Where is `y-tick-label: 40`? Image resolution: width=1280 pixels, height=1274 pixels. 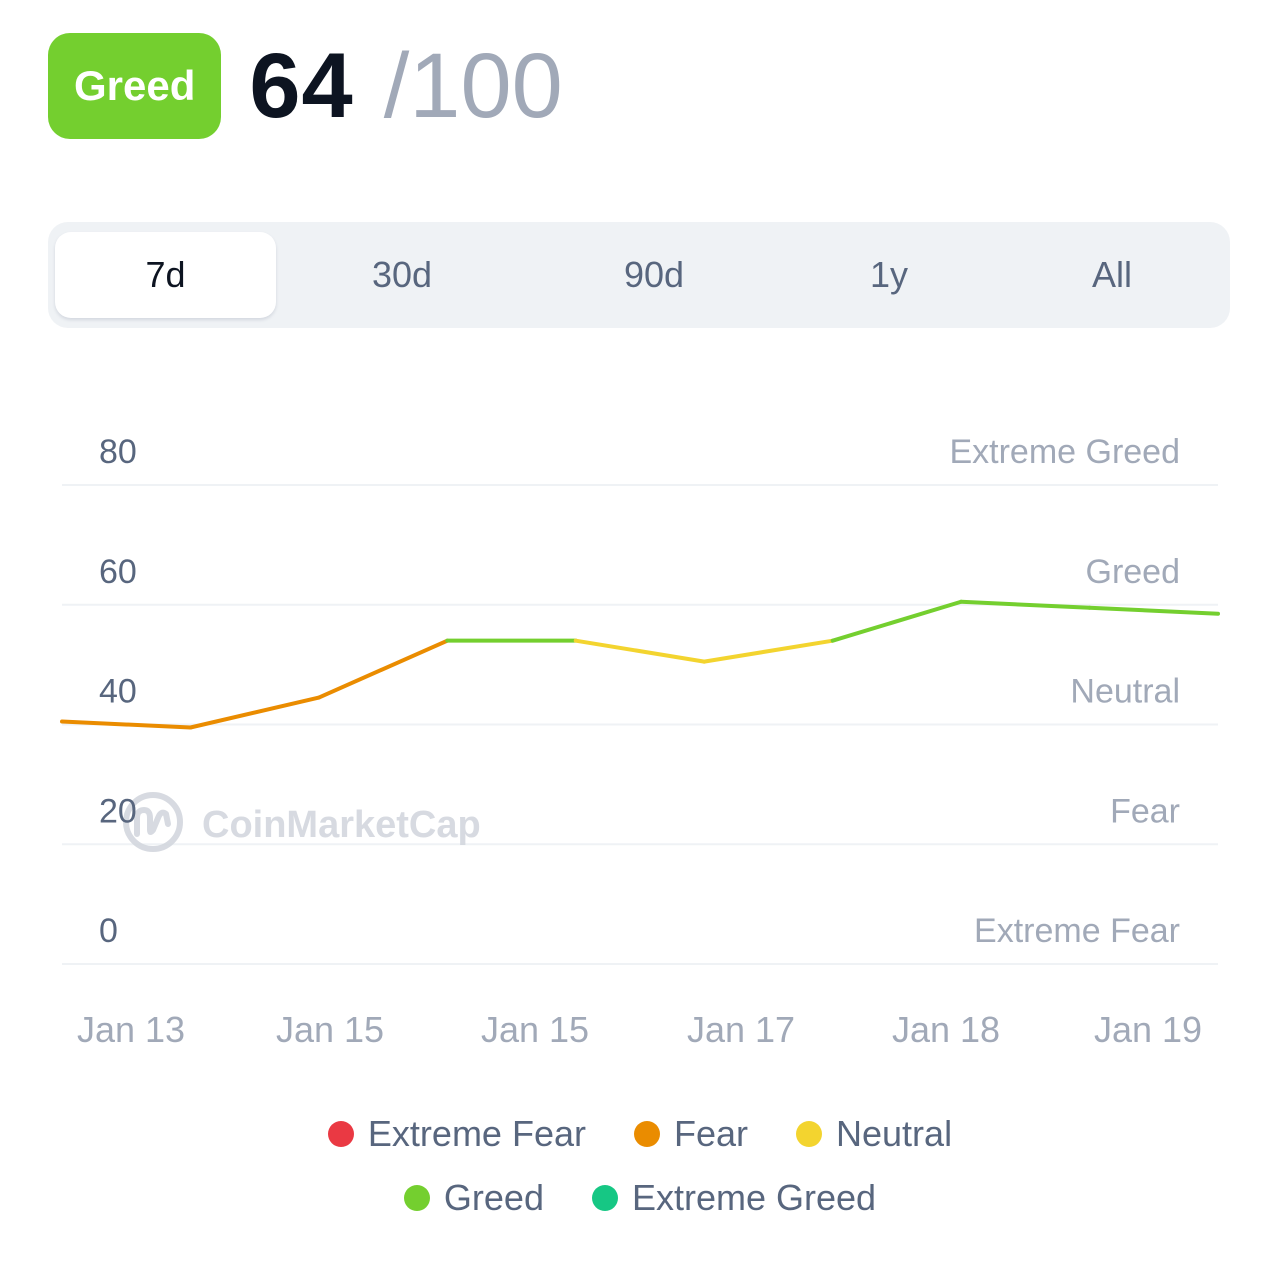 y-tick-label: 40 is located at coordinates (118, 692).